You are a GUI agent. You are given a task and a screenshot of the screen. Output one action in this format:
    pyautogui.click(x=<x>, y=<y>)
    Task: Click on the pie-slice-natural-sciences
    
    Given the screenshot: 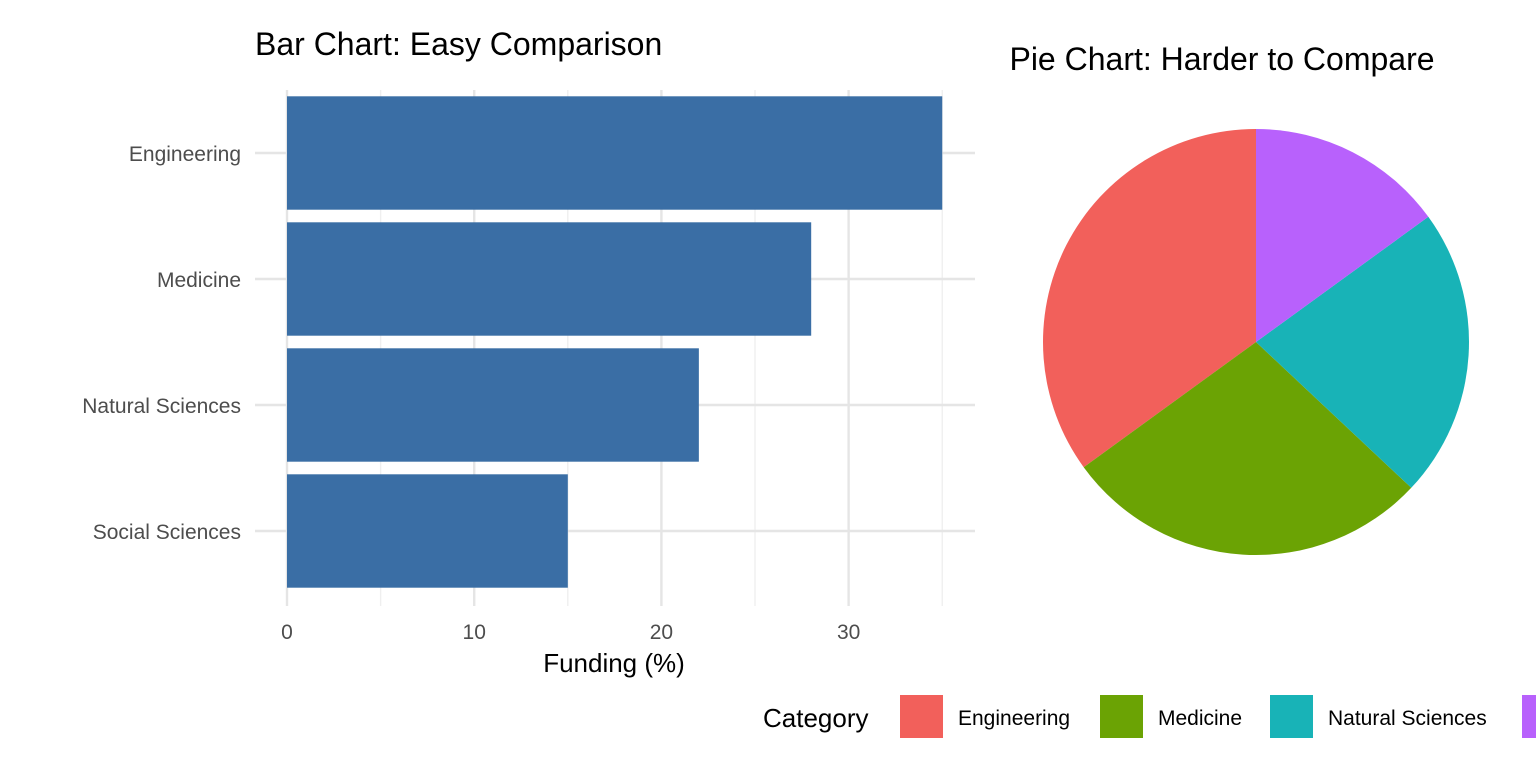 What is the action you would take?
    pyautogui.click(x=1362, y=352)
    